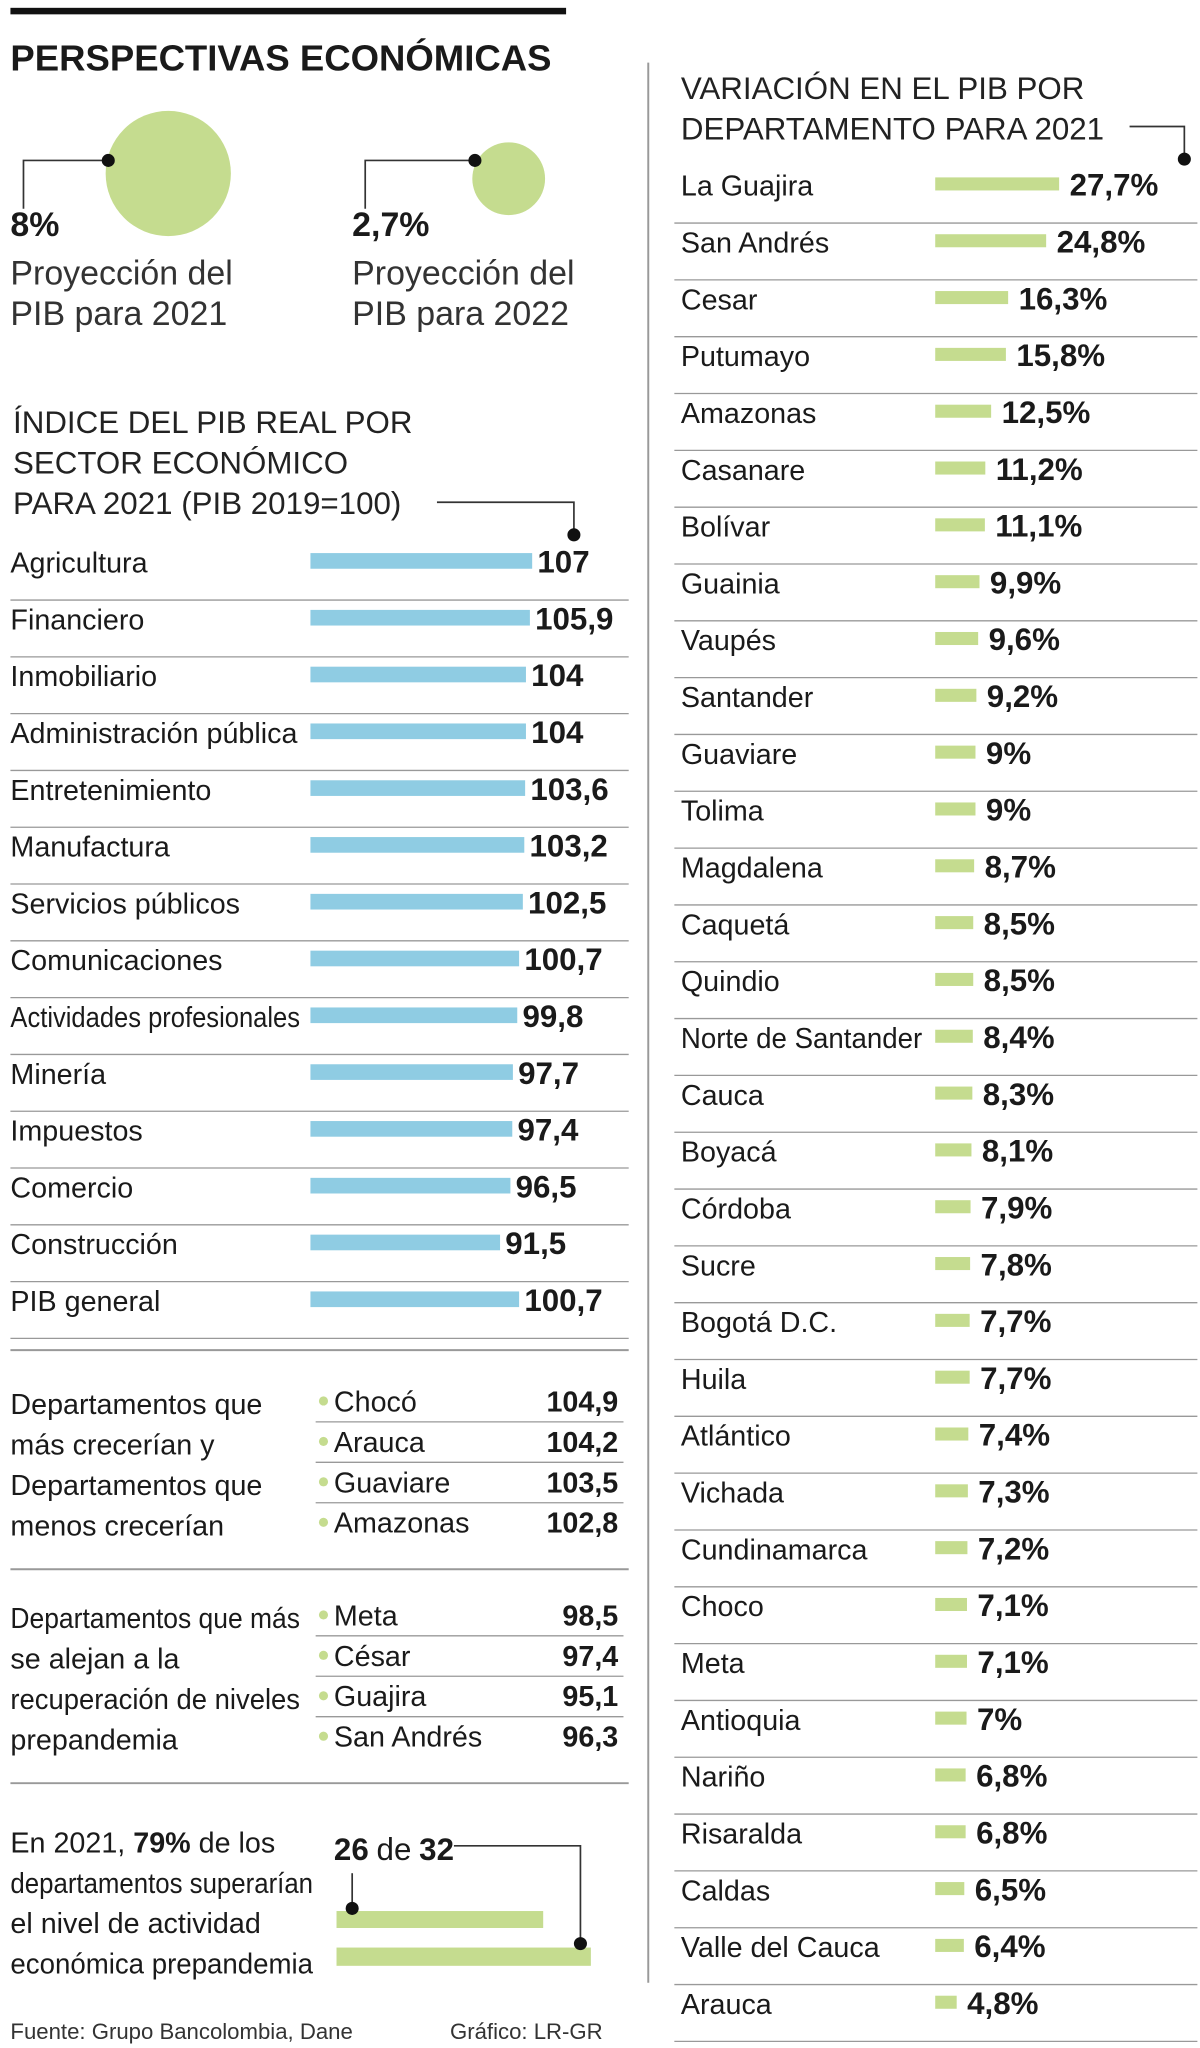  Describe the element at coordinates (730, 584) in the screenshot. I see `category-label: Guainia` at that location.